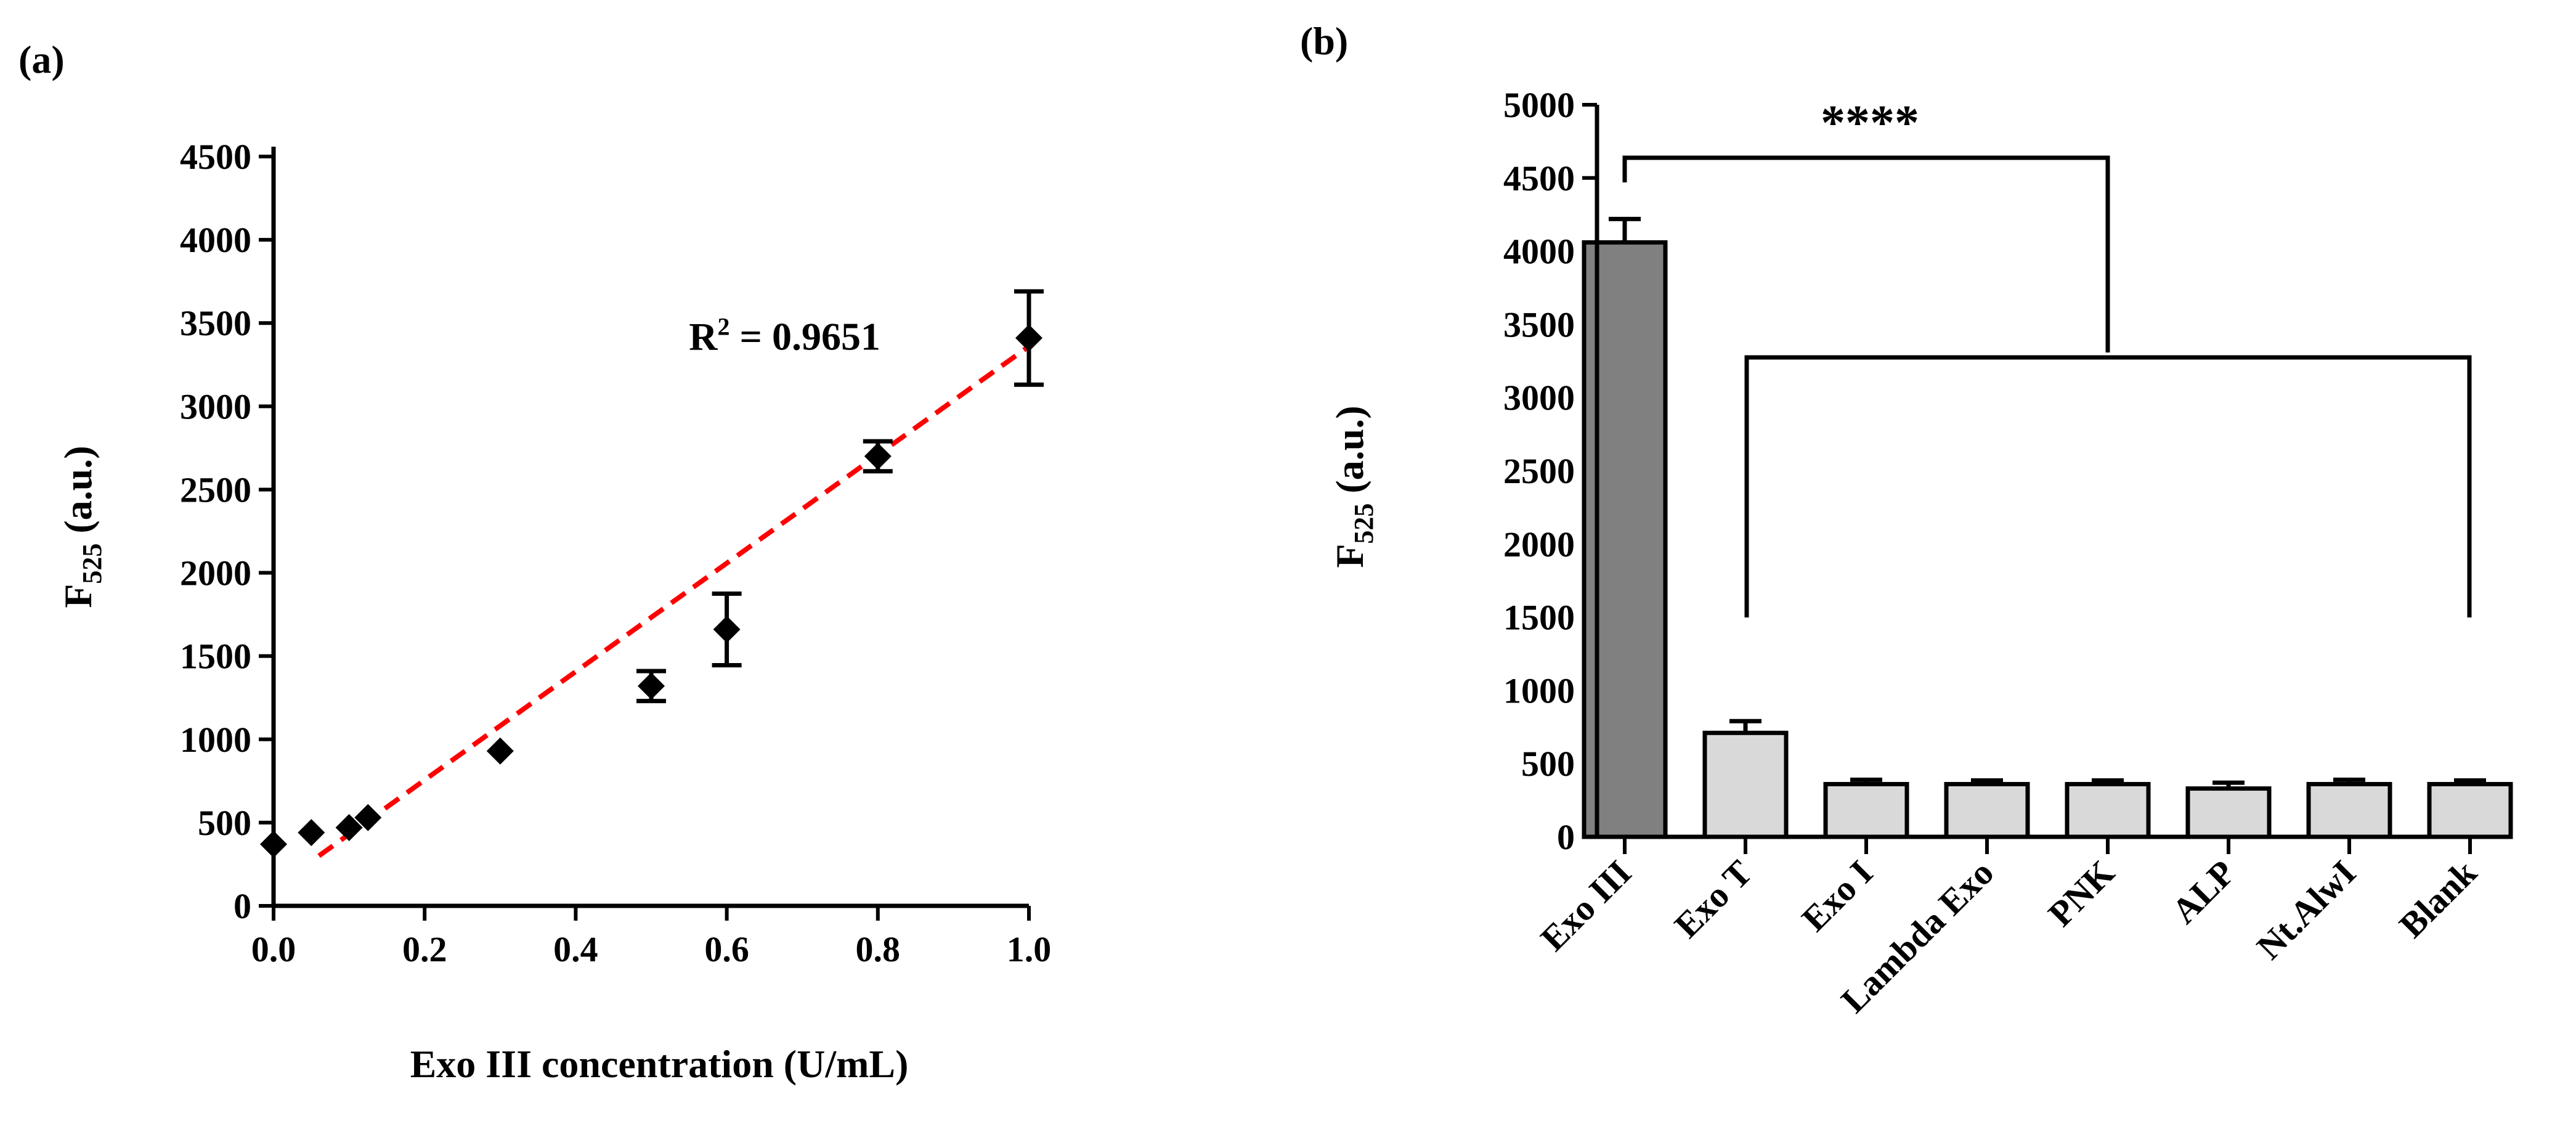 Image resolution: width=2576 pixels, height=1124 pixels. I want to click on panel-b-y-tick-label: 0, so click(1566, 837).